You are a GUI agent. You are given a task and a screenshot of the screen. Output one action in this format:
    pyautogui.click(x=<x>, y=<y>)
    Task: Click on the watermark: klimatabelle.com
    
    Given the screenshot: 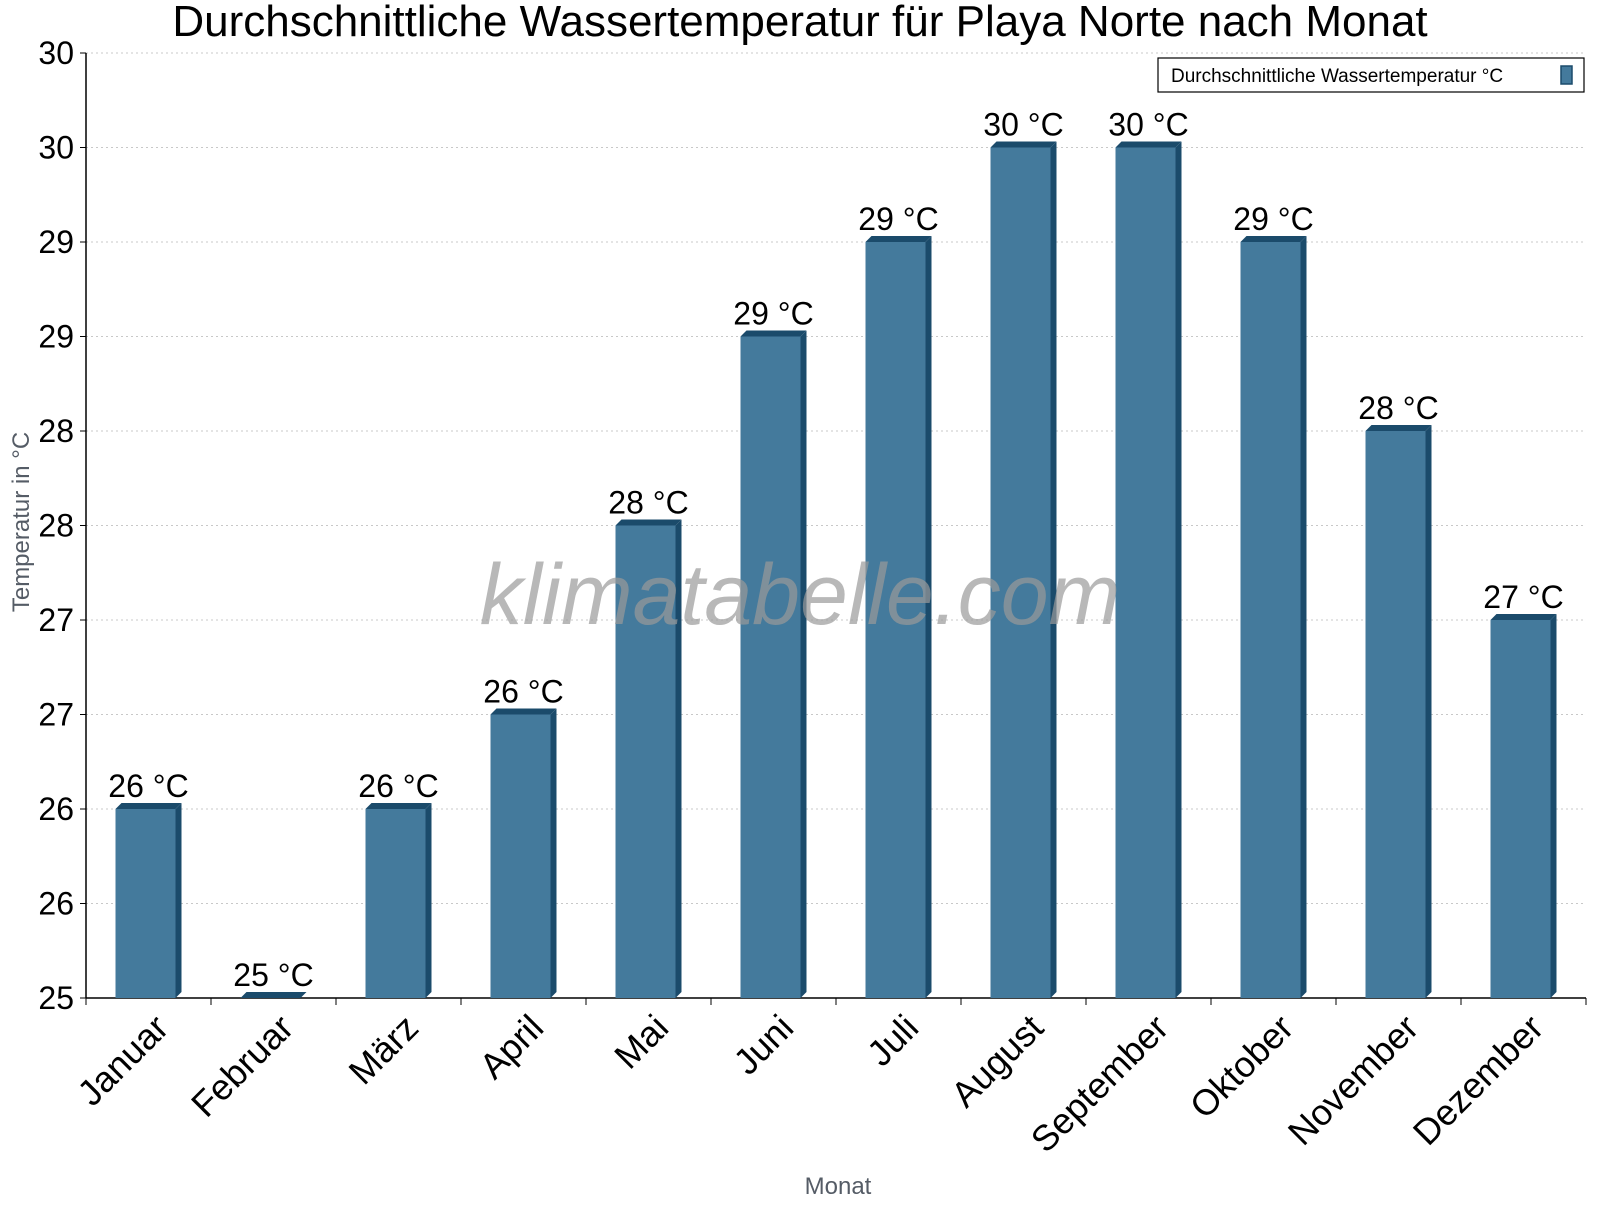 What is the action you would take?
    pyautogui.click(x=800, y=595)
    